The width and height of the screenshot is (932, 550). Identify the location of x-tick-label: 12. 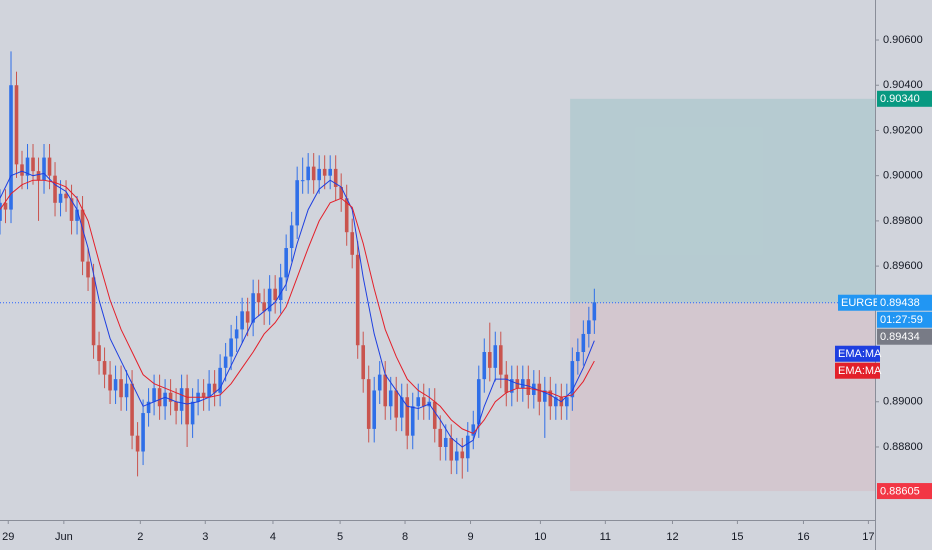
(672, 537).